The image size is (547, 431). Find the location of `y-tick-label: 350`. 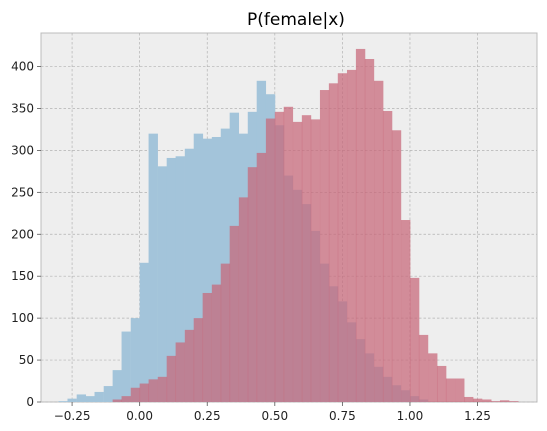

y-tick-label: 350 is located at coordinates (22, 108).